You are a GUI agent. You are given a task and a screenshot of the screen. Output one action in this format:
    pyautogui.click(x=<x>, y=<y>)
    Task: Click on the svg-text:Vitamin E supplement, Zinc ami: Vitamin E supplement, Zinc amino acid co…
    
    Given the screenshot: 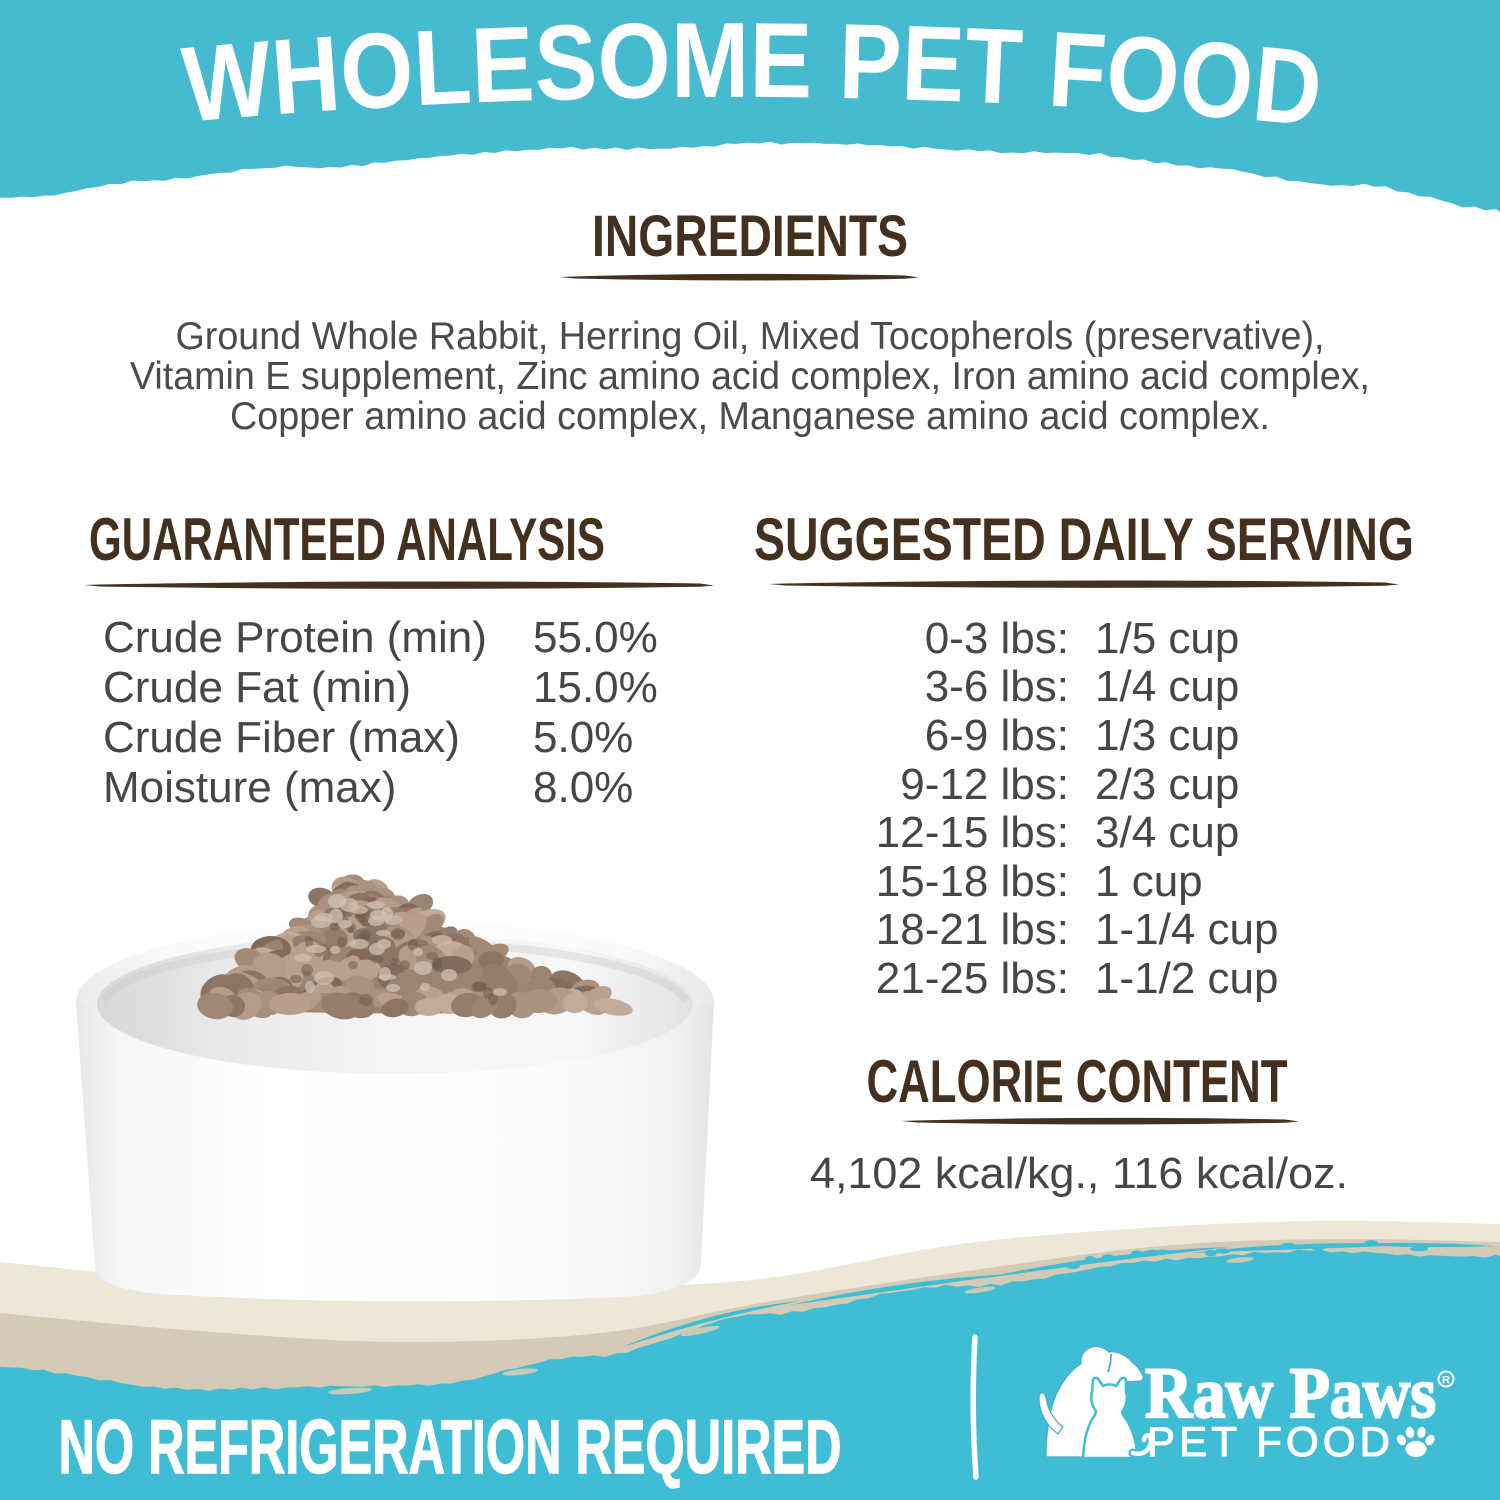 What is the action you would take?
    pyautogui.click(x=750, y=376)
    